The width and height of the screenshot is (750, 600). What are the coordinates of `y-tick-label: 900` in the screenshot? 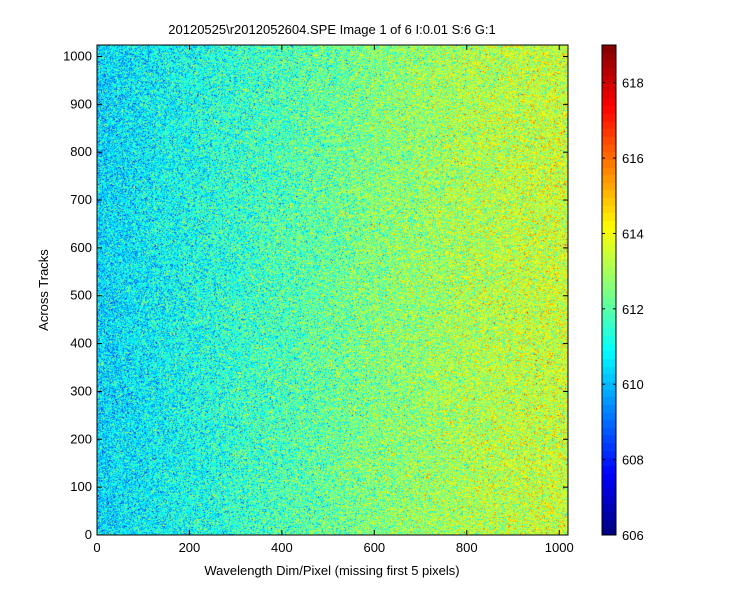 It's located at (81, 103).